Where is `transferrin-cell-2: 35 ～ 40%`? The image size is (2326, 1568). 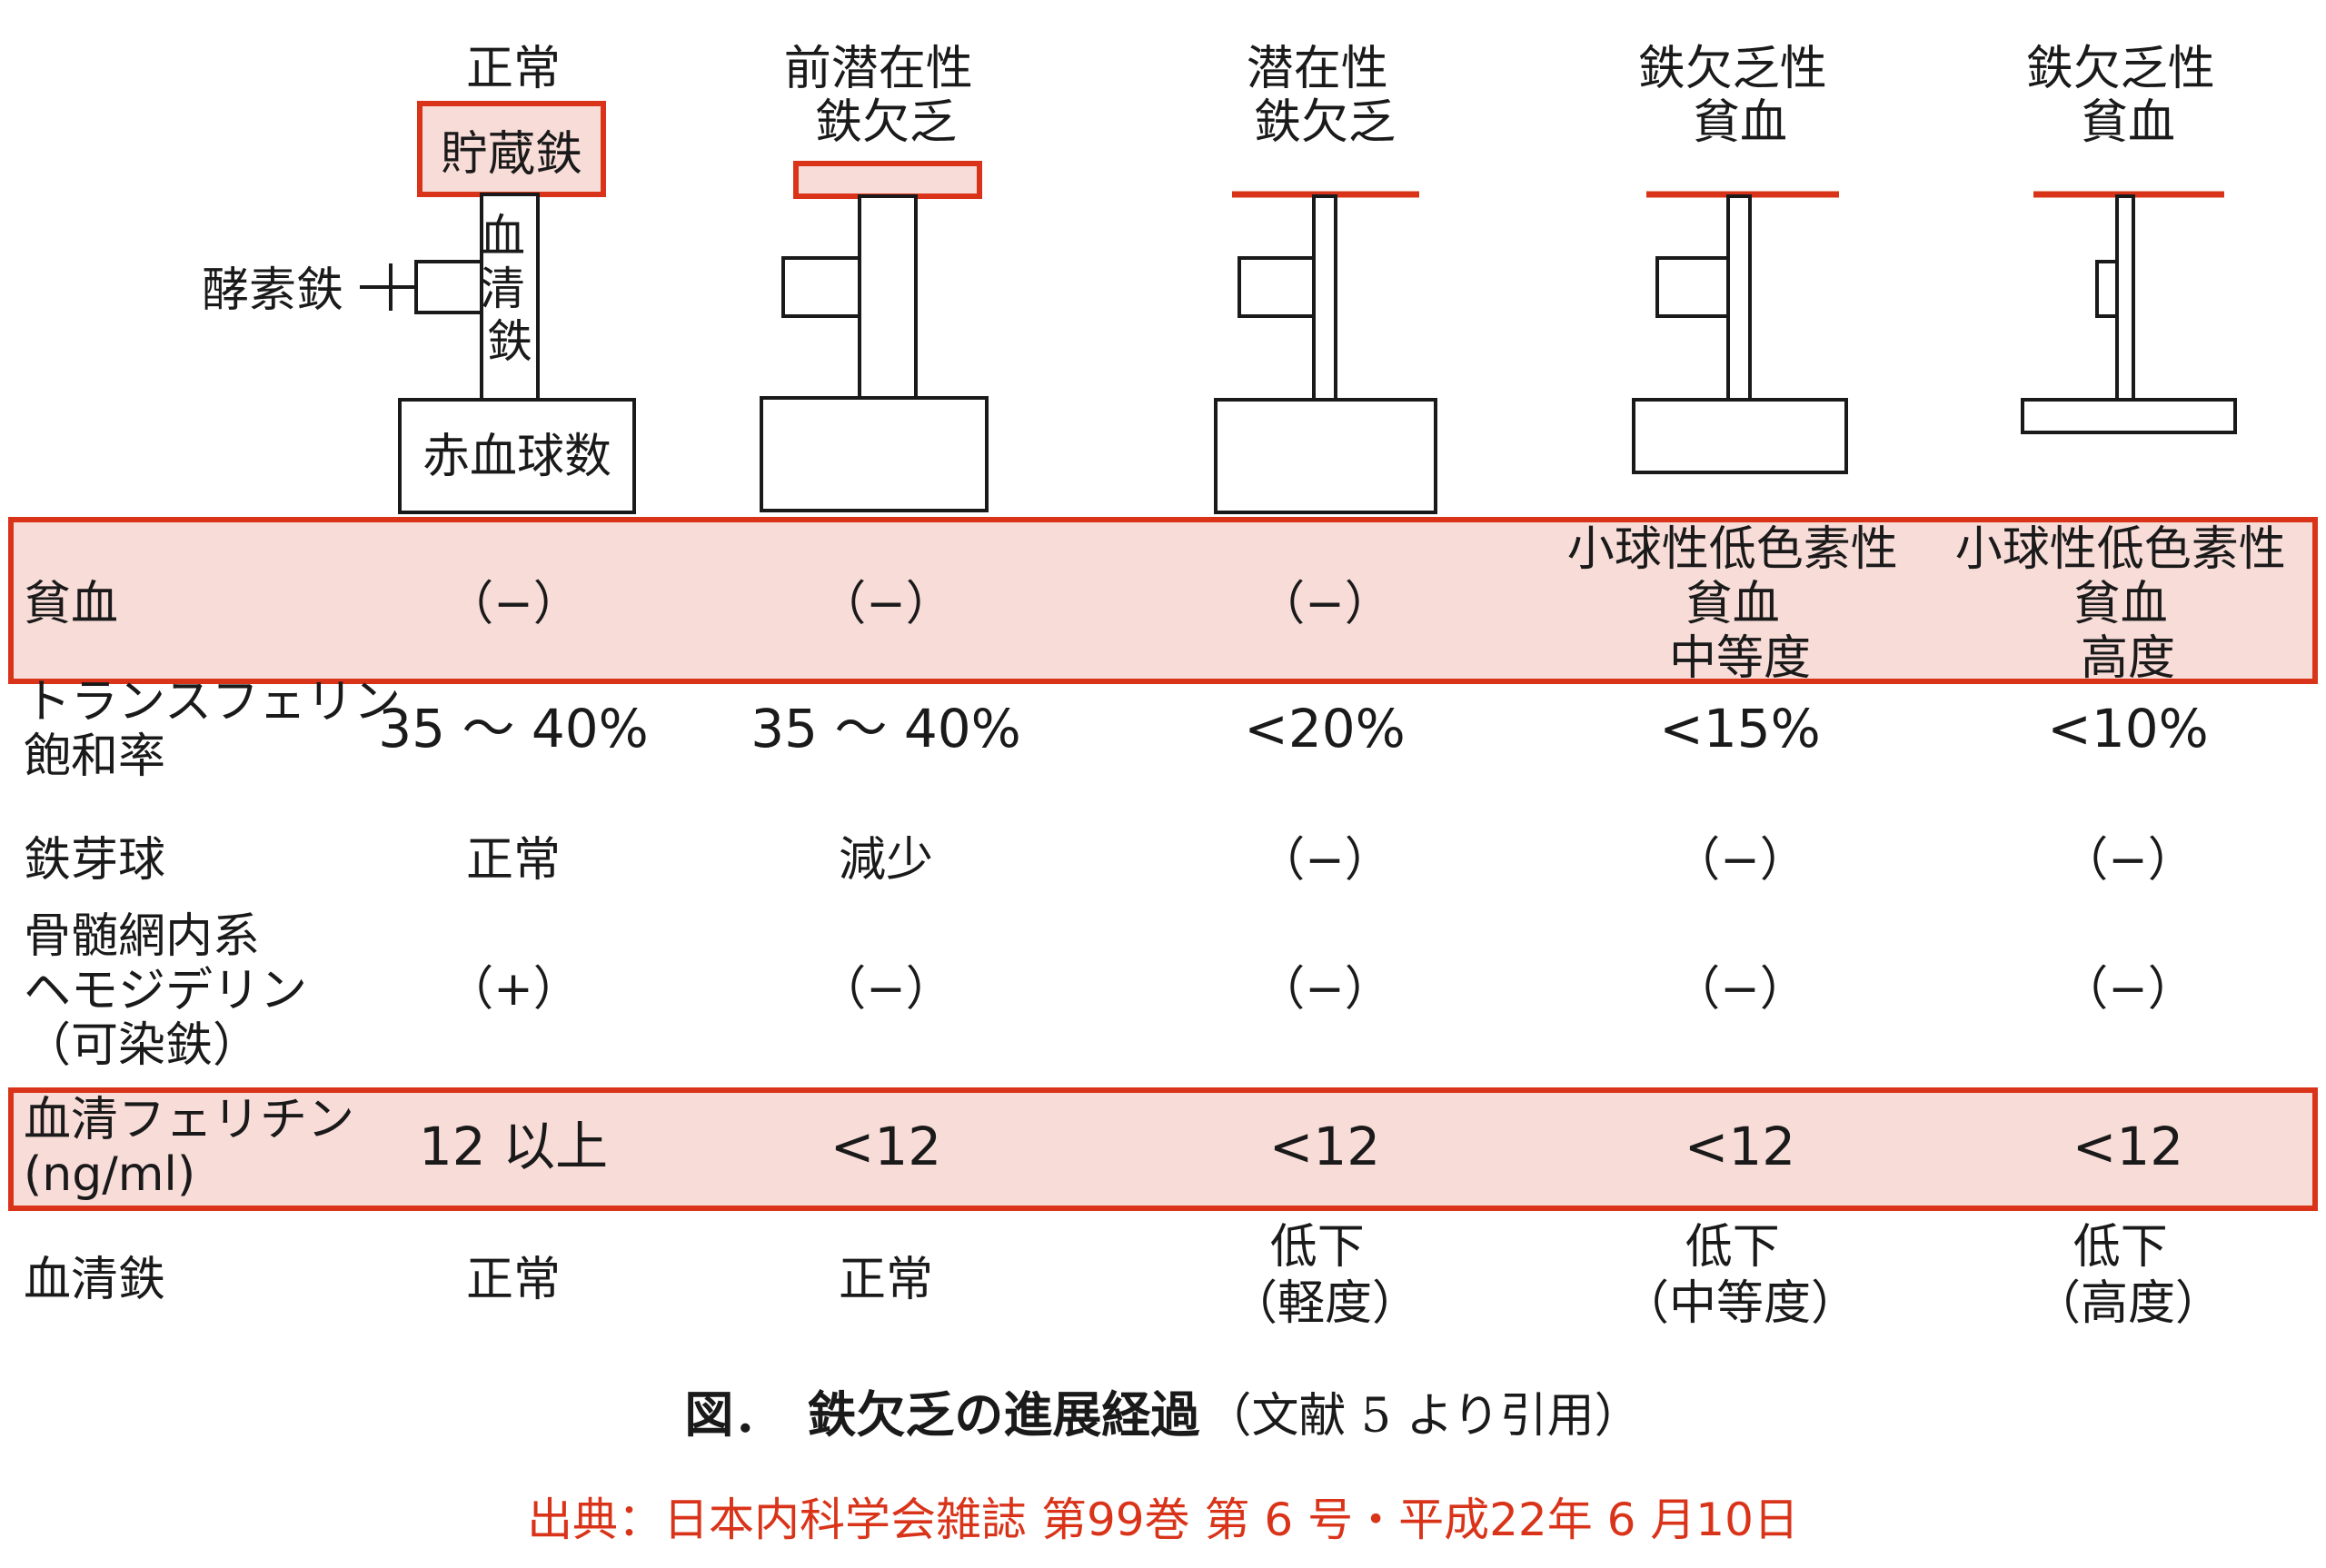 transferrin-cell-2: 35 ～ 40% is located at coordinates (885, 728).